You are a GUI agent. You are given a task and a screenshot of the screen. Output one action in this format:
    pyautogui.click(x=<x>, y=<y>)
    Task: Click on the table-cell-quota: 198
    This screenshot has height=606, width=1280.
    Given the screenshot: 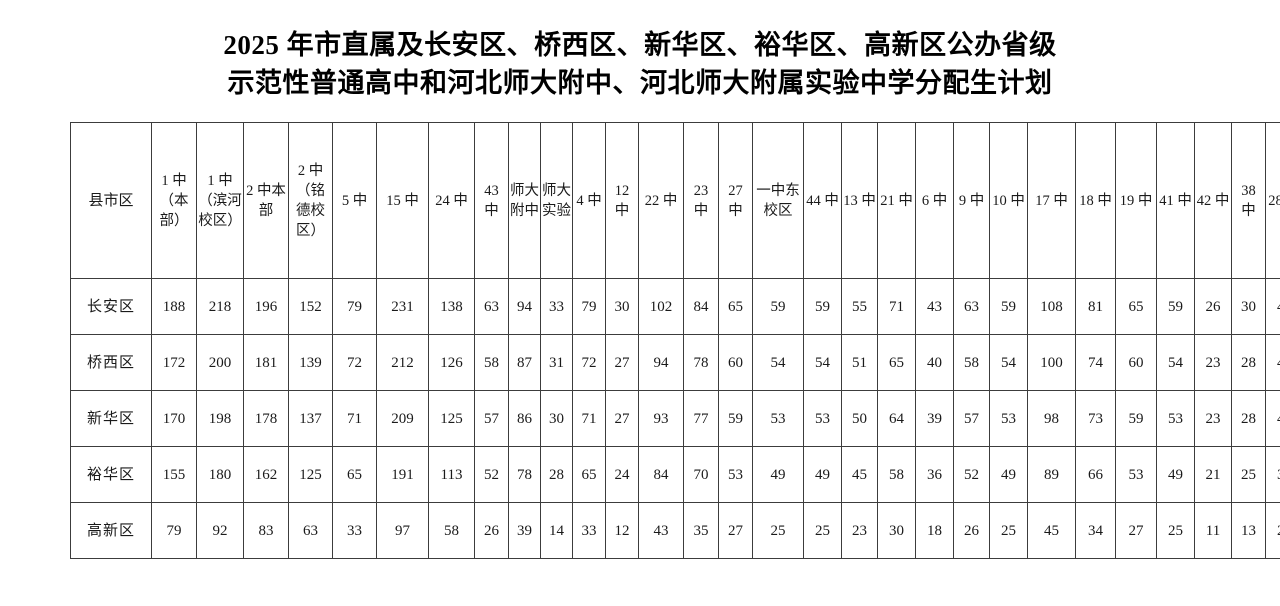 What is the action you would take?
    pyautogui.click(x=220, y=418)
    